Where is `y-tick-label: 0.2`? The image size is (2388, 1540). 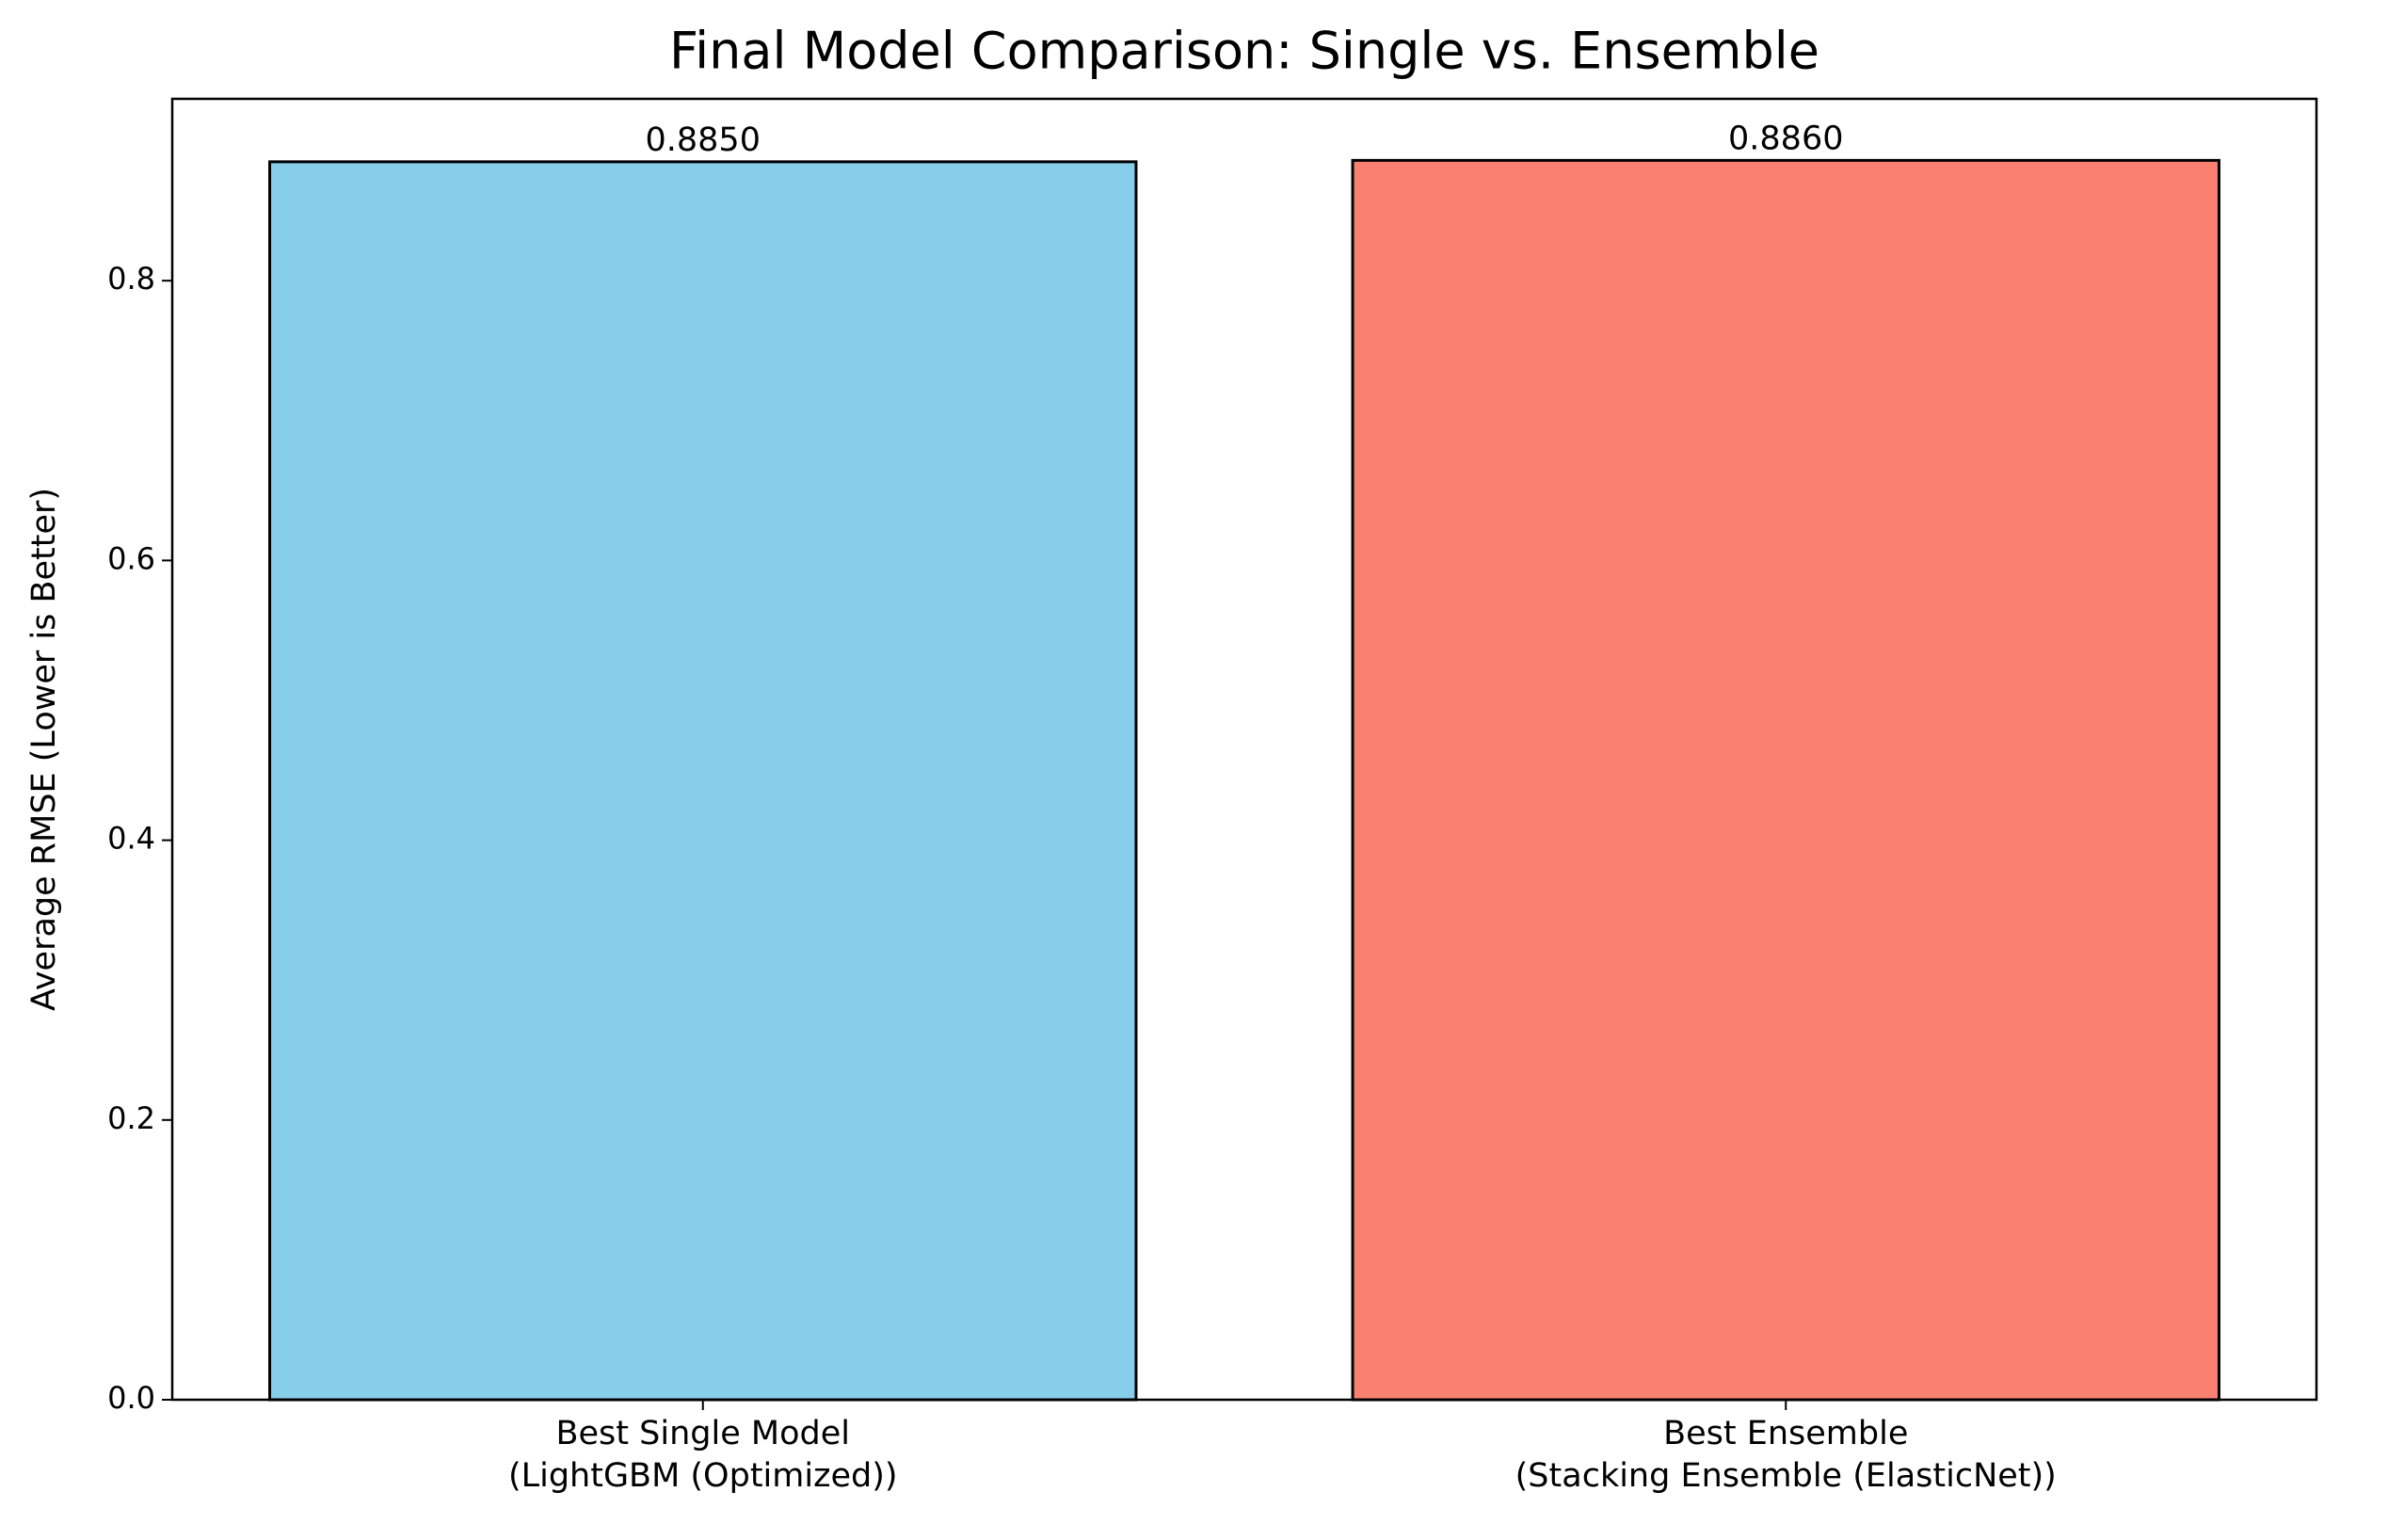
y-tick-label: 0.2 is located at coordinates (131, 1118).